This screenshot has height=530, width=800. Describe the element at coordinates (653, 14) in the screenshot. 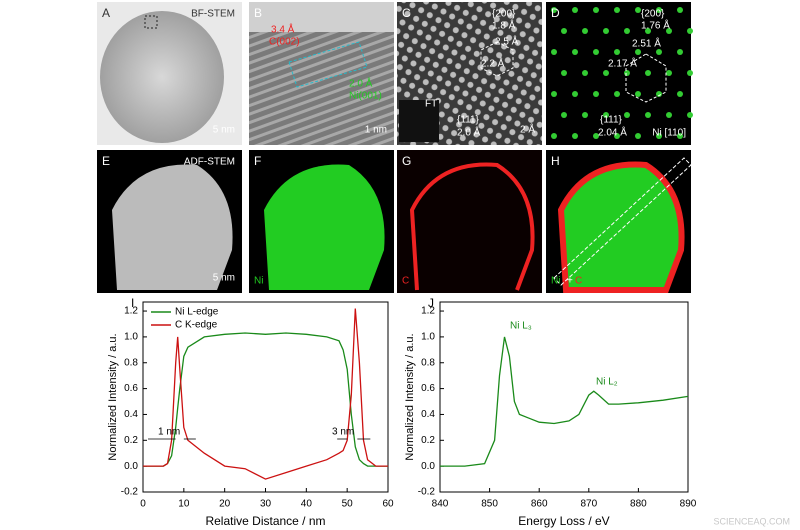

I see `panel-text: {200}` at that location.